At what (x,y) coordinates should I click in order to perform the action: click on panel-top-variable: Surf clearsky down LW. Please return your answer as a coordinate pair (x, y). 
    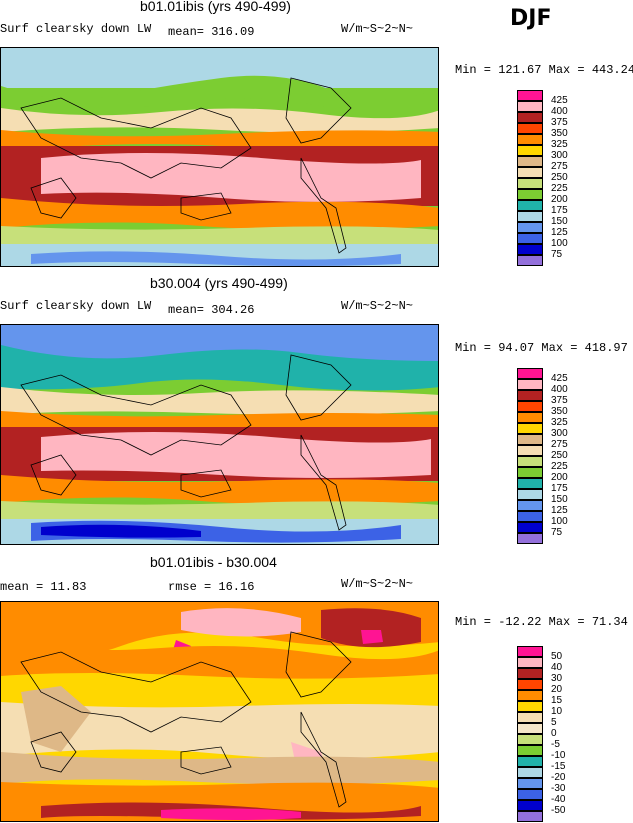
    Looking at the image, I should click on (76, 29).